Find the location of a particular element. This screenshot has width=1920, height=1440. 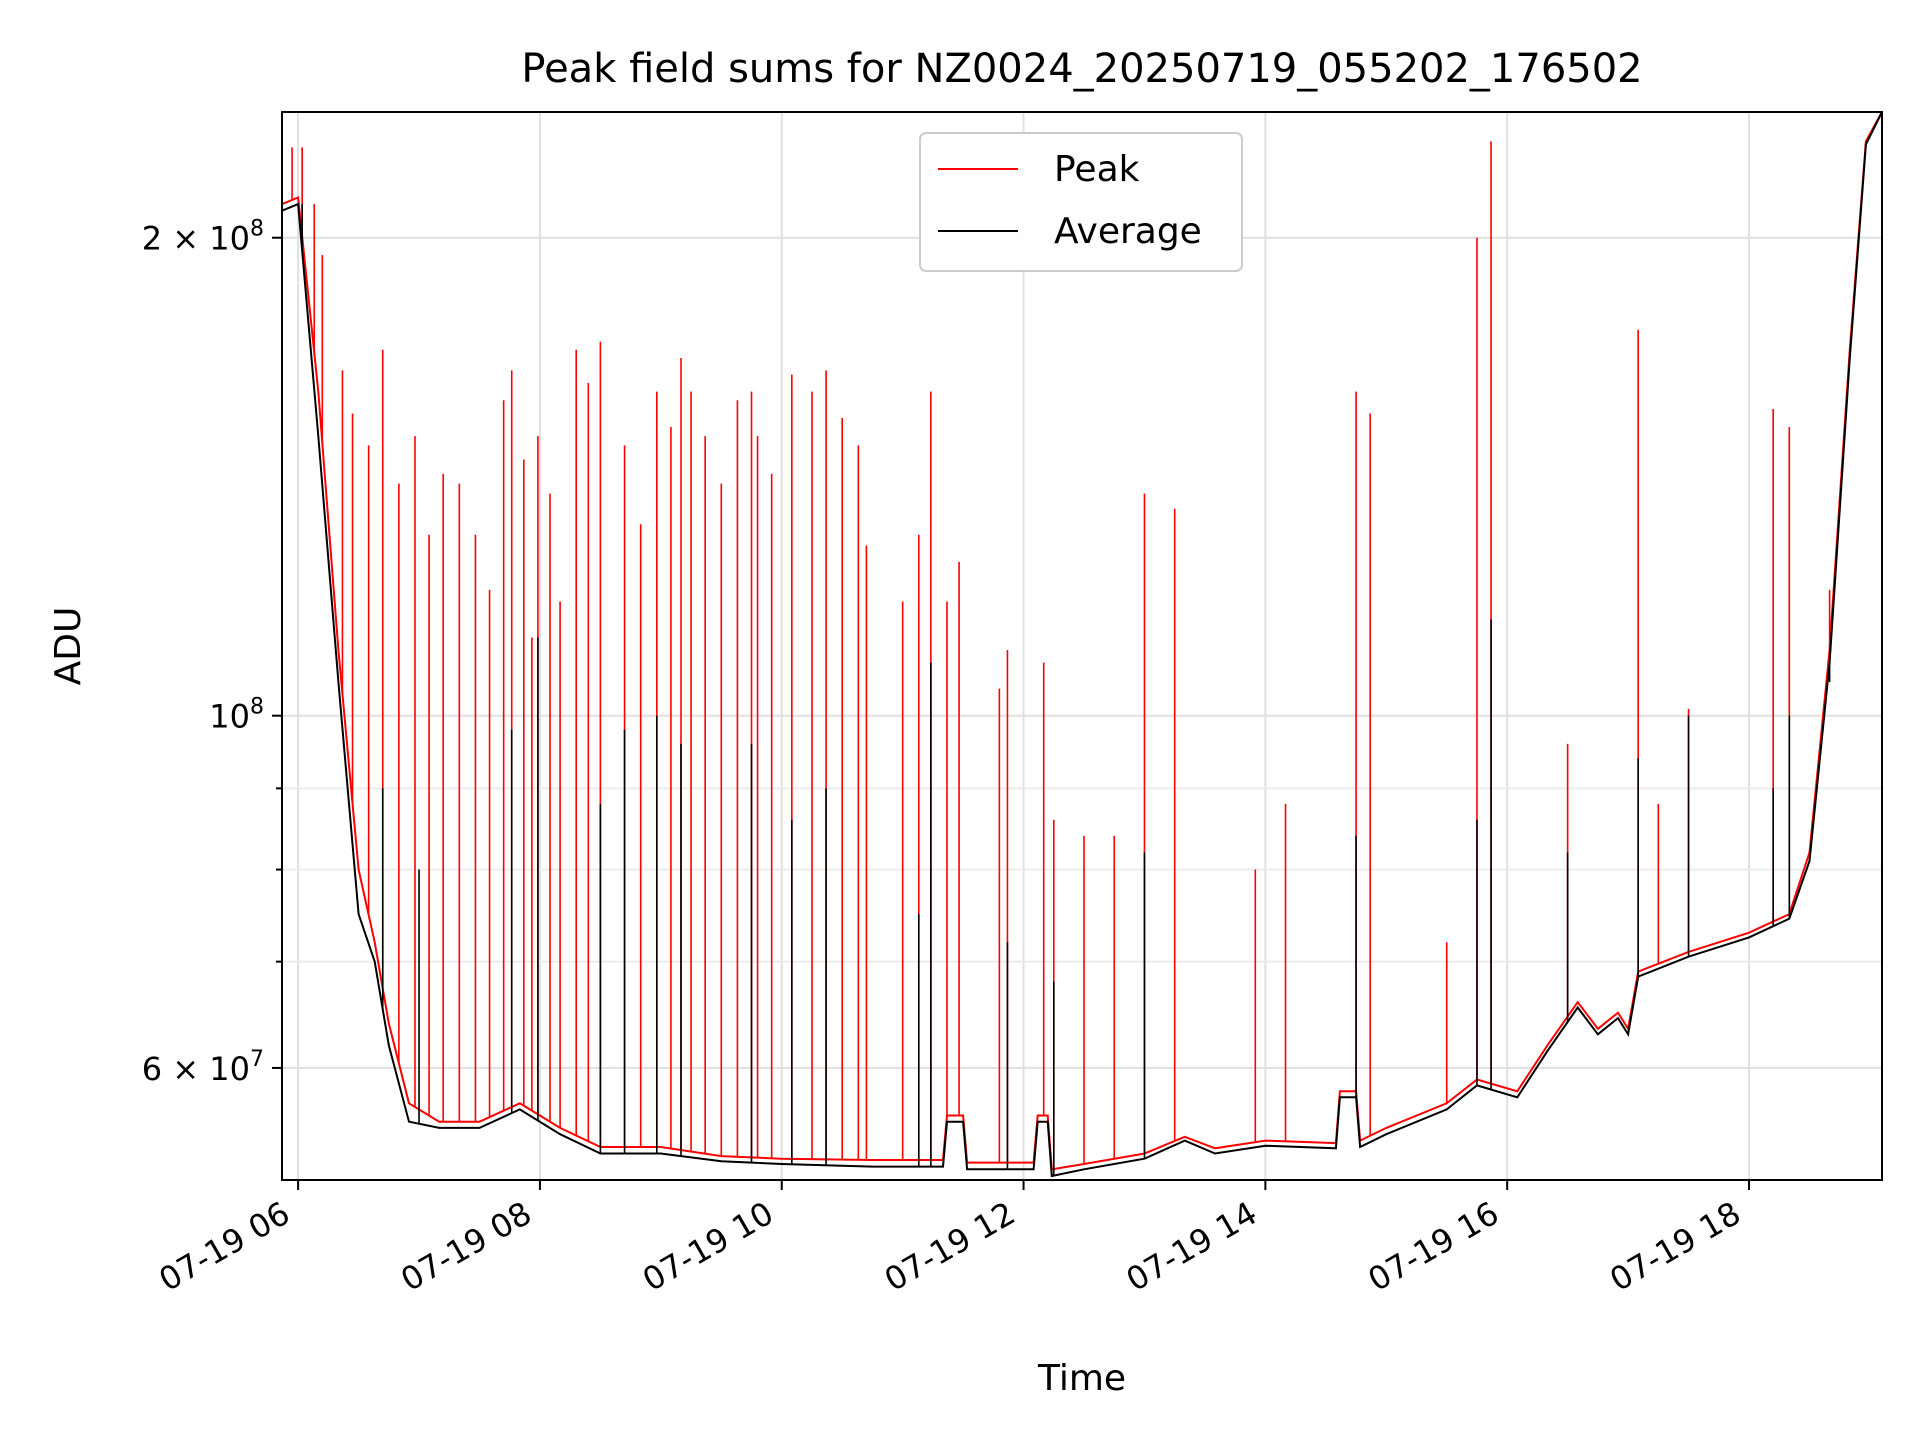

y-tick-label: 108 is located at coordinates (236, 715).